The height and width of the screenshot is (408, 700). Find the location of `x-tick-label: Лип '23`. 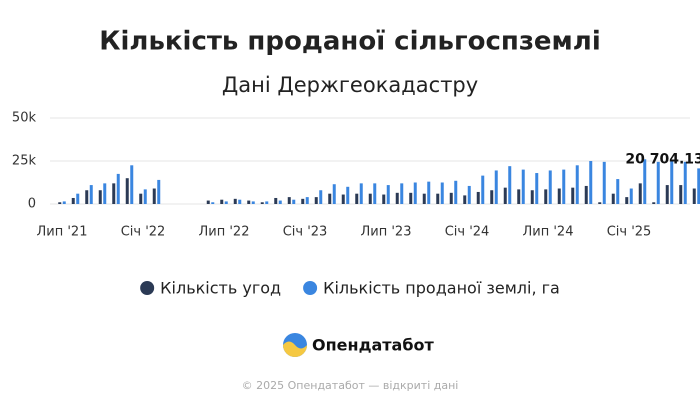

x-tick-label: Лип '23 is located at coordinates (386, 232).